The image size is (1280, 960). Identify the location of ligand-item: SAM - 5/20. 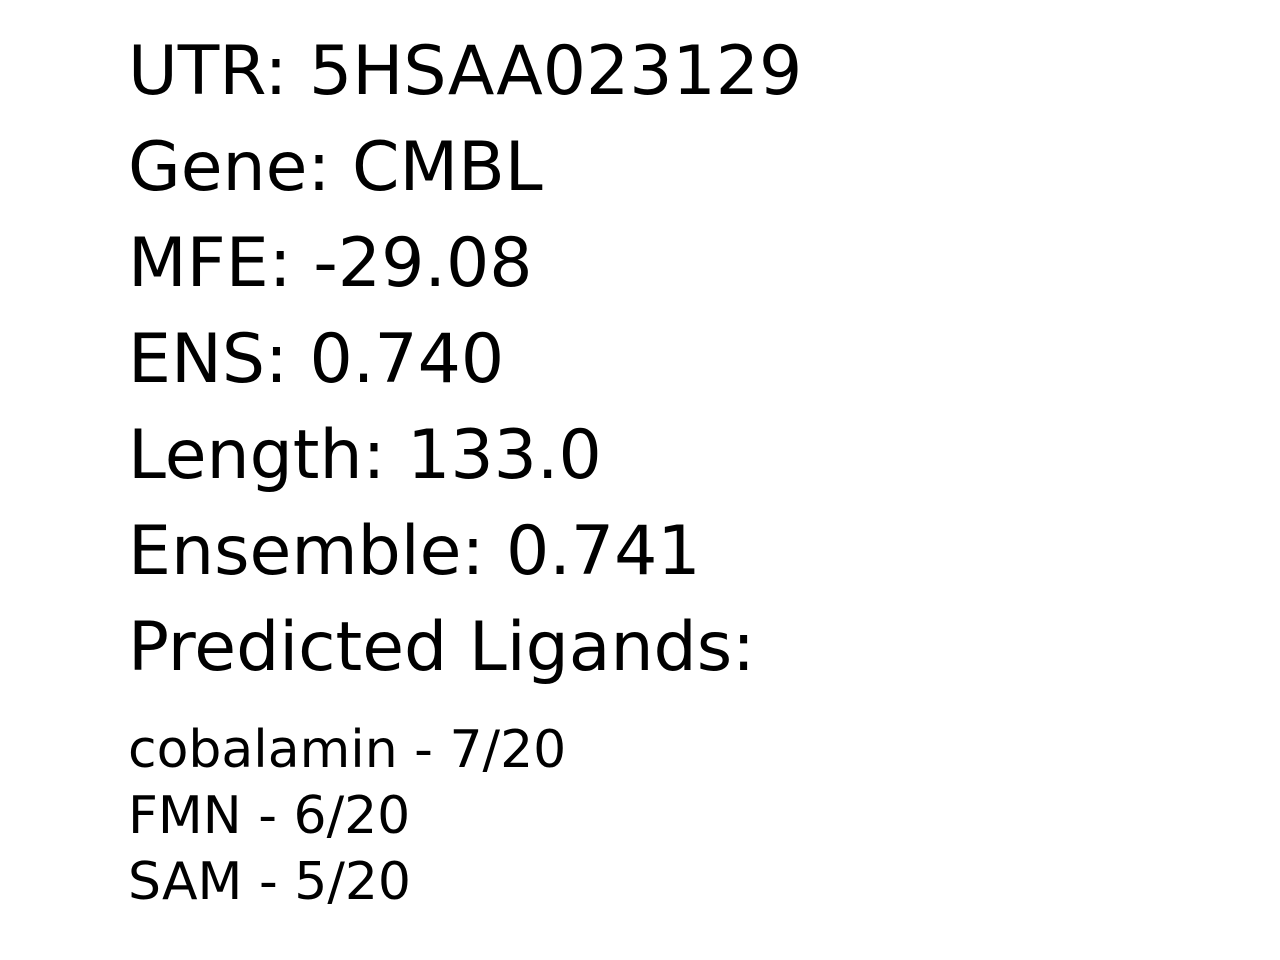
(270, 882).